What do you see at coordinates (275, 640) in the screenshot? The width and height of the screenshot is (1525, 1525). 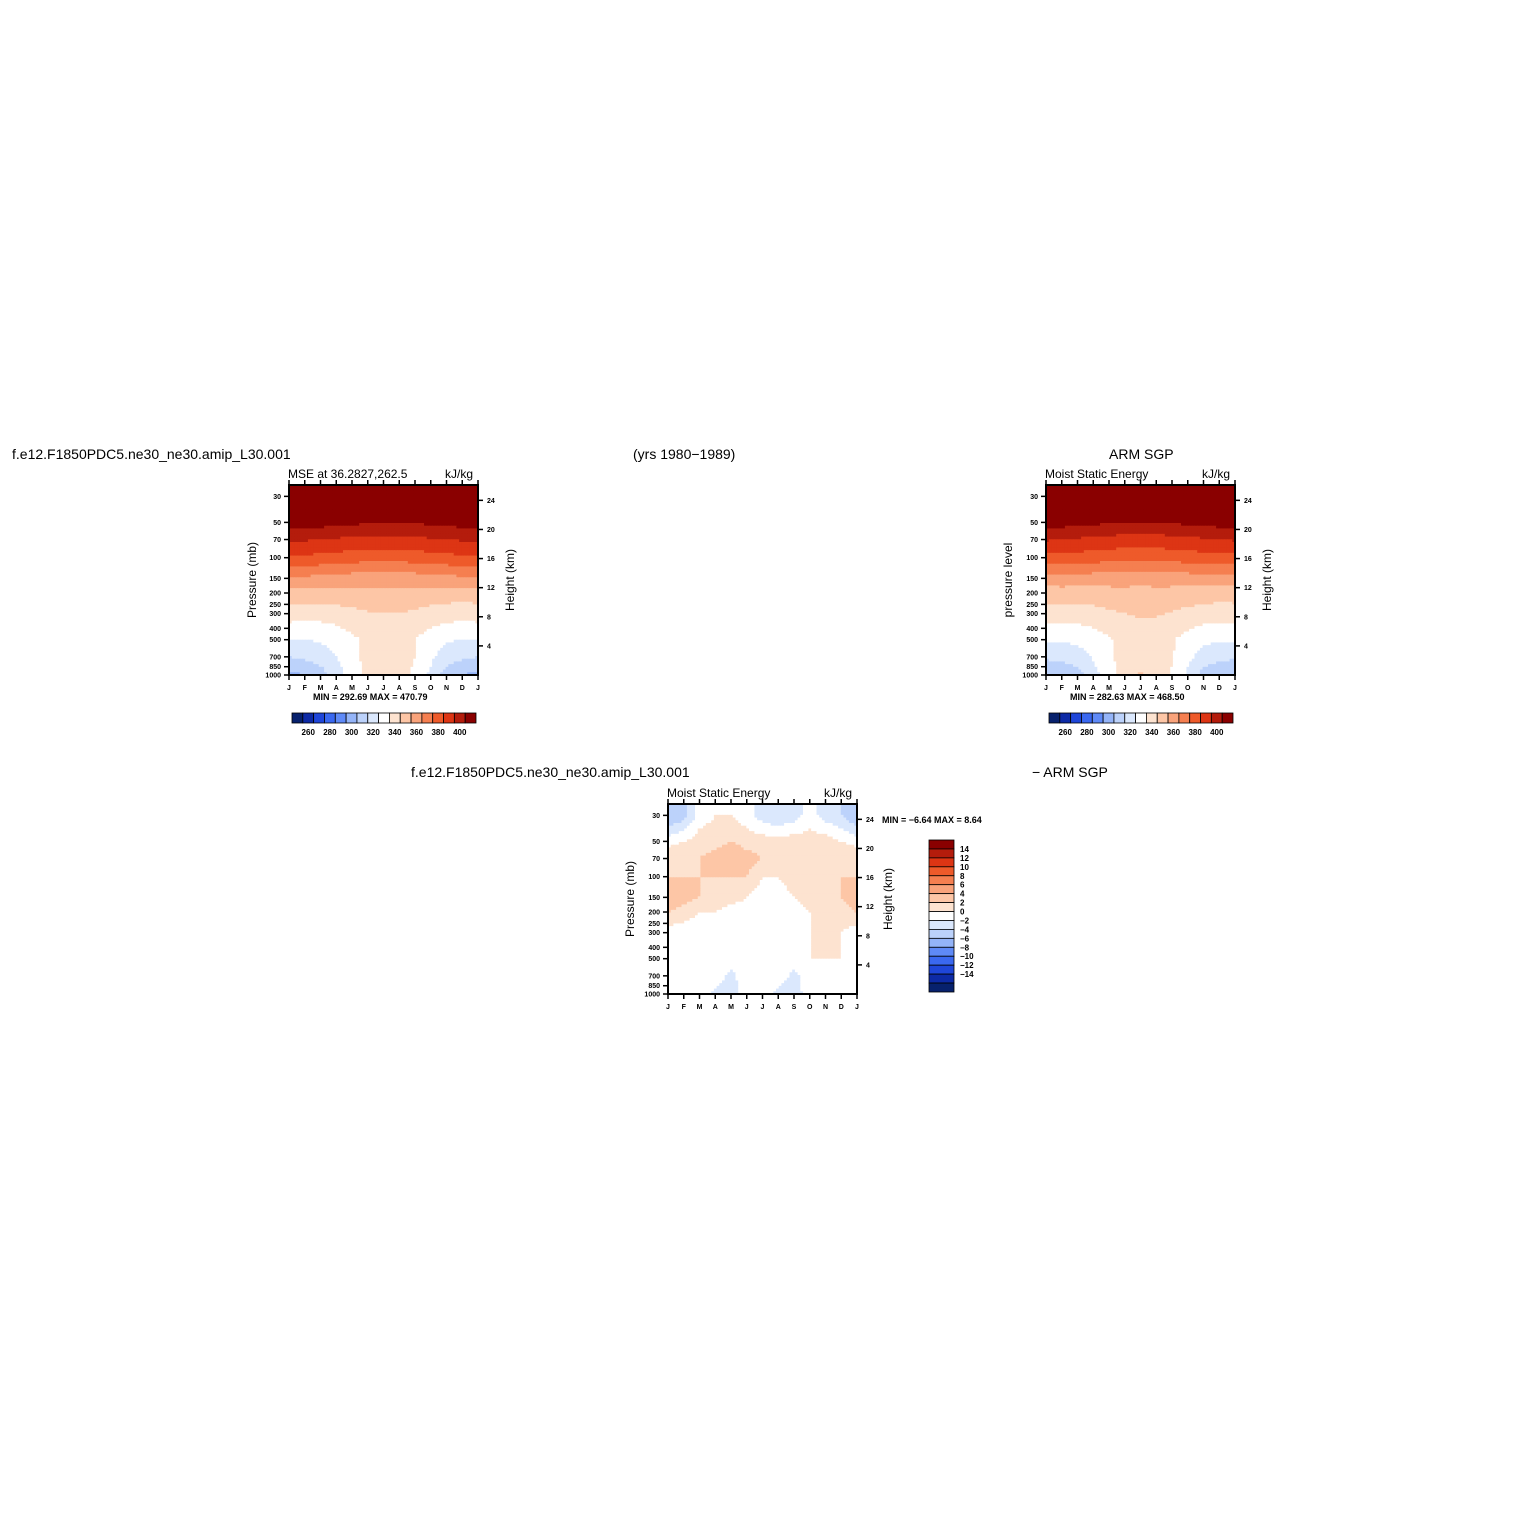 I see `y-tick-label: 500` at bounding box center [275, 640].